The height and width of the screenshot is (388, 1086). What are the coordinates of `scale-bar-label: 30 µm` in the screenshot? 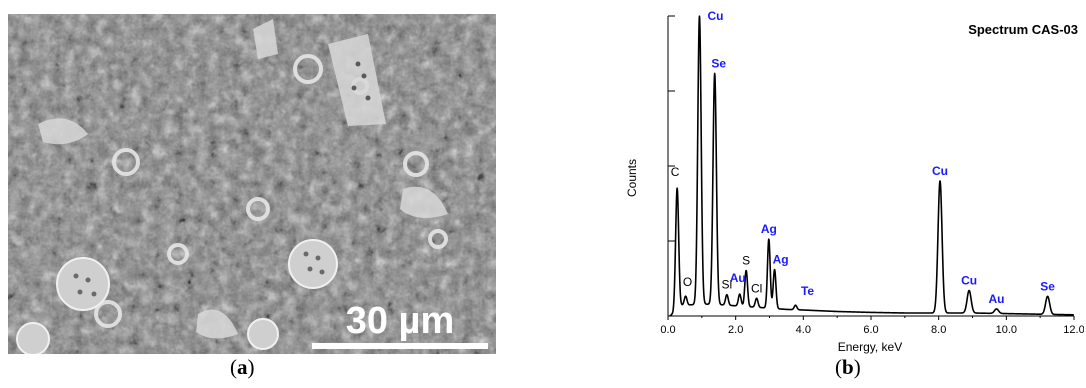 It's located at (400, 321).